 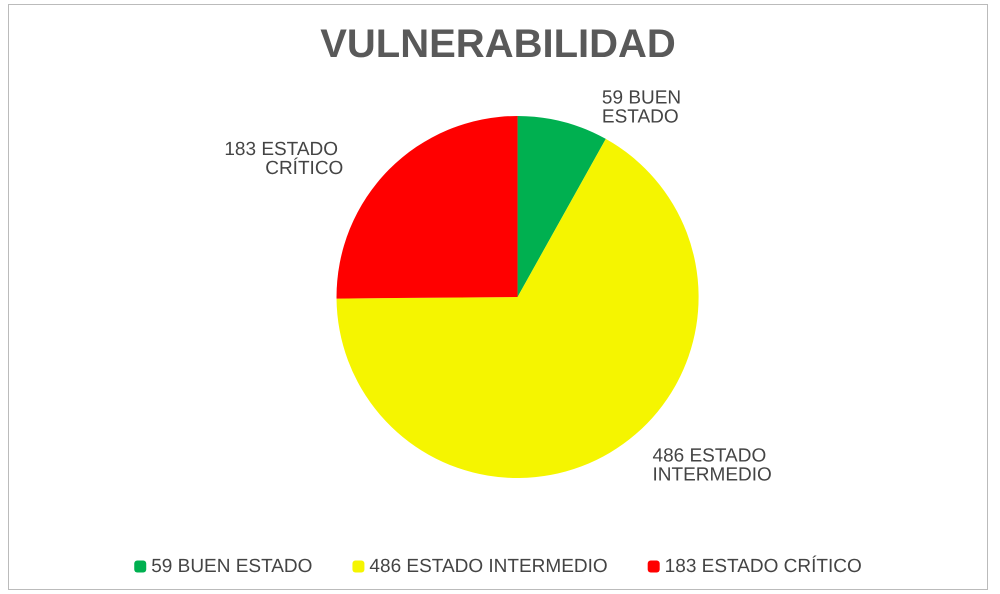 What do you see at coordinates (763, 566) in the screenshot?
I see `legend-label: 183 ESTADO CRÍTICO` at bounding box center [763, 566].